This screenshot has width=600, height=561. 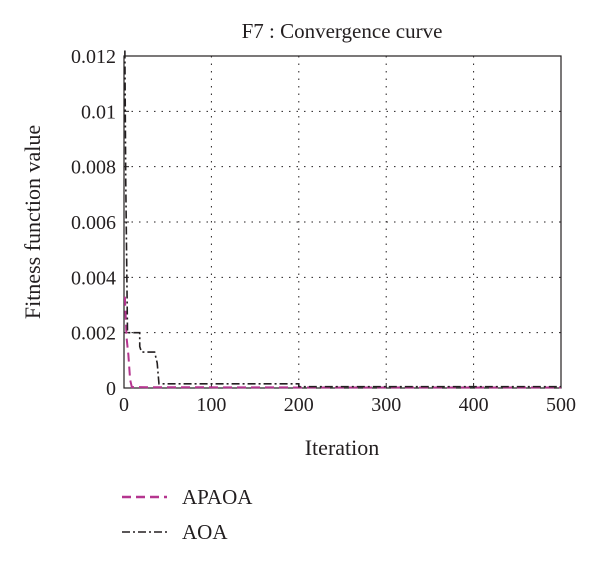 What do you see at coordinates (187, 514) in the screenshot?
I see `legend: APAOA AOA` at bounding box center [187, 514].